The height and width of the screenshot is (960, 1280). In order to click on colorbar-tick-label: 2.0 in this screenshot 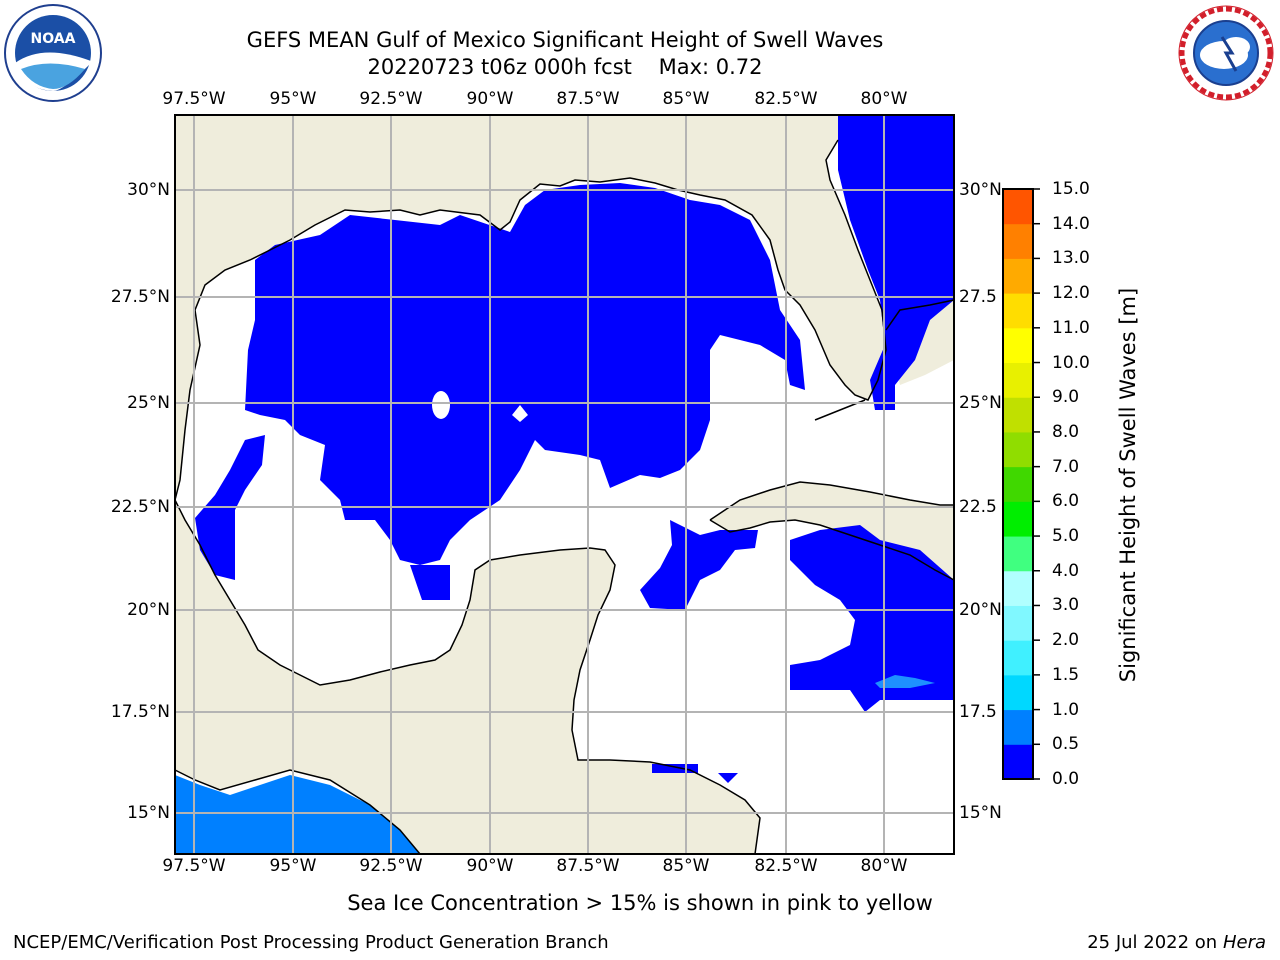, I will do `click(1066, 640)`.